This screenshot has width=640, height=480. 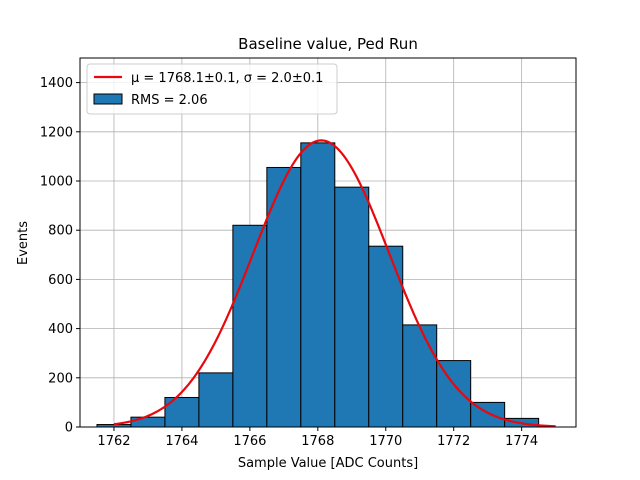 I want to click on y-tick-label: 200, so click(x=60, y=378).